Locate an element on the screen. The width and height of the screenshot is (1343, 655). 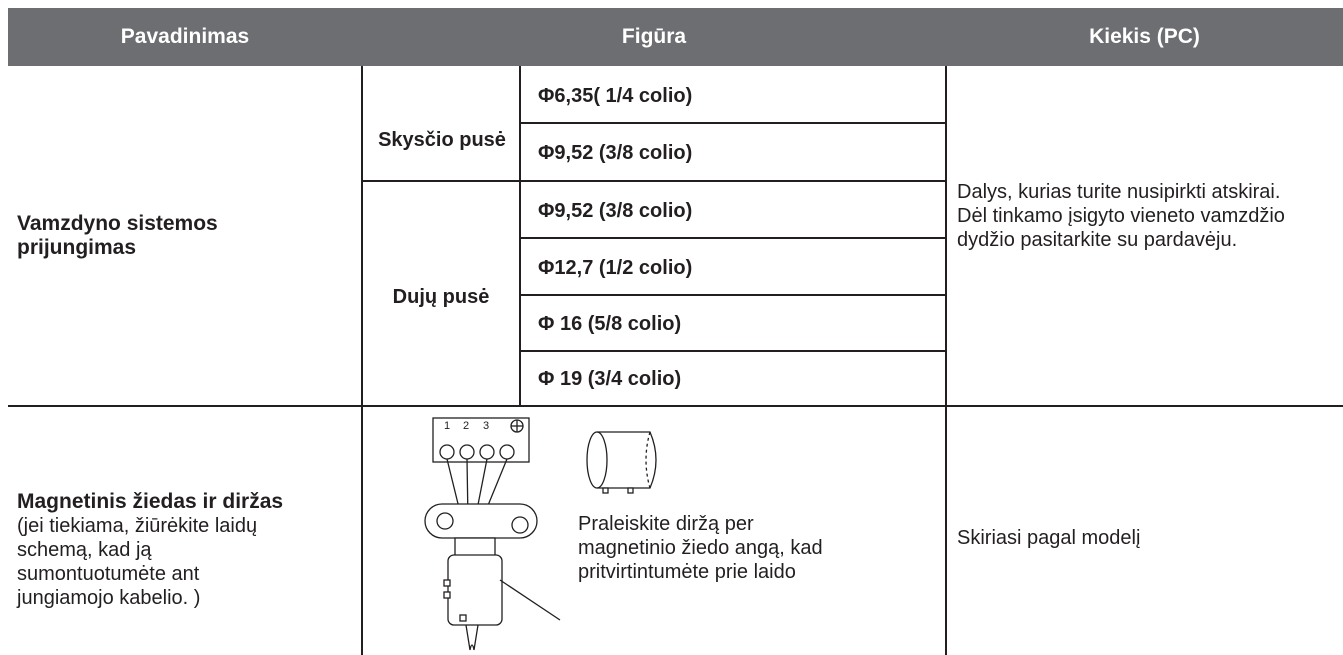
header-cell: Kiekis (PC) is located at coordinates (1144, 36).